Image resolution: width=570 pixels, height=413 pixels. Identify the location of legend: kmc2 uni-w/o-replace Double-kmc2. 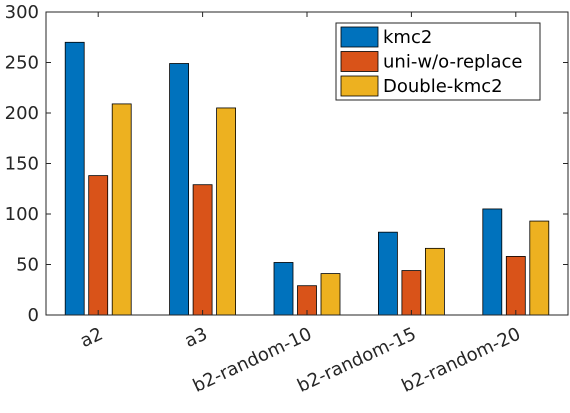
(438, 61).